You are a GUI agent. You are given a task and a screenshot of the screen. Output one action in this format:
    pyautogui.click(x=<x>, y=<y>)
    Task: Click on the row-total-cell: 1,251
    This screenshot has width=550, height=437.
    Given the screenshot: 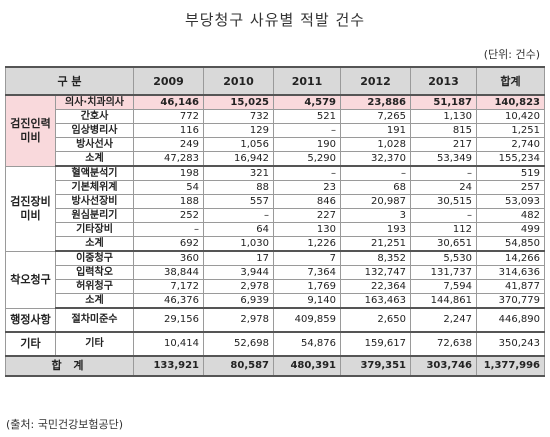 What is the action you would take?
    pyautogui.click(x=511, y=130)
    